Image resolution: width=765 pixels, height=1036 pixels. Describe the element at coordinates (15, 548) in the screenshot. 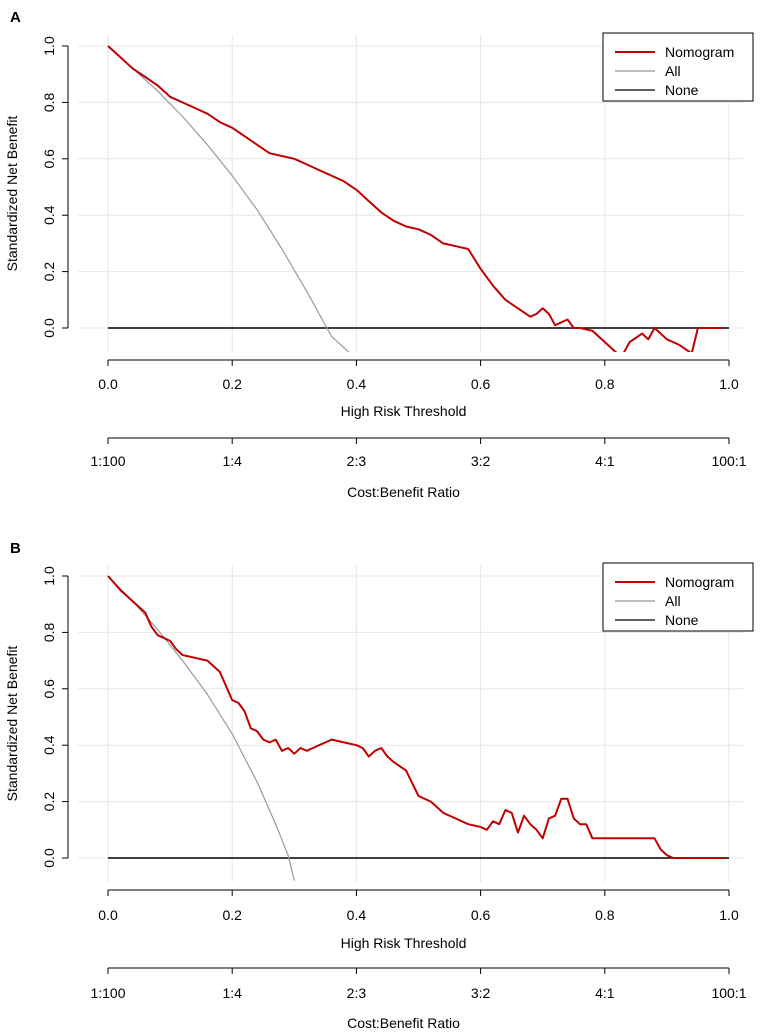

I see `panel-label: B` at that location.